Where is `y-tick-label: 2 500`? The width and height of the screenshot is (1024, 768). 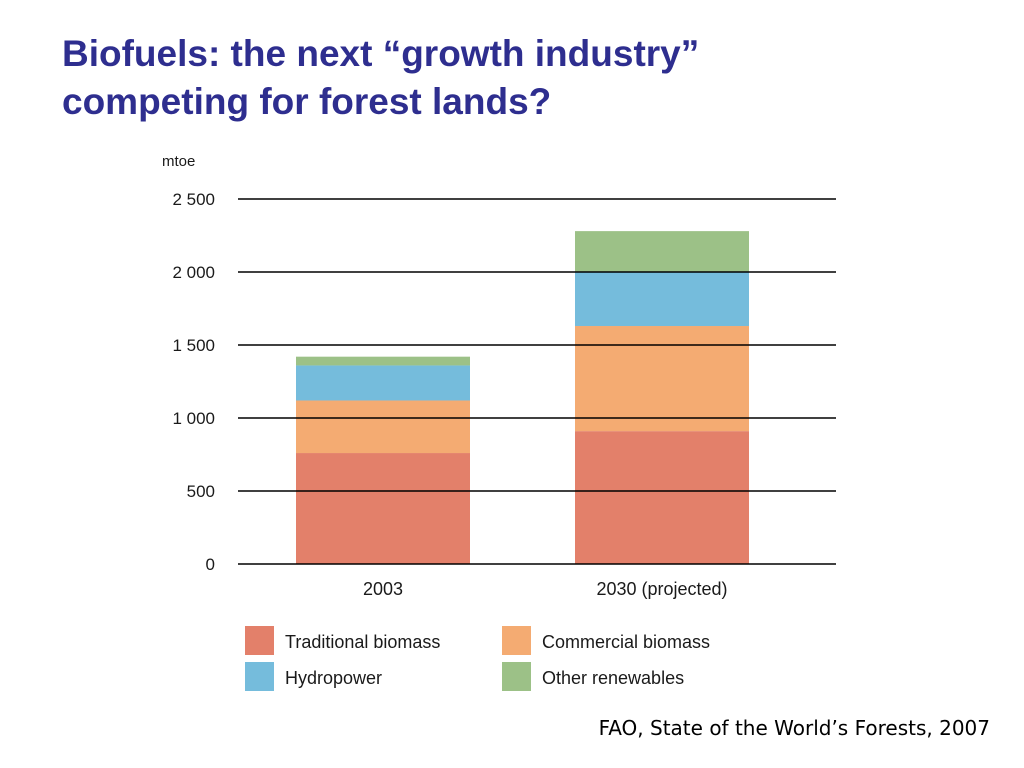 y-tick-label: 2 500 is located at coordinates (193, 199).